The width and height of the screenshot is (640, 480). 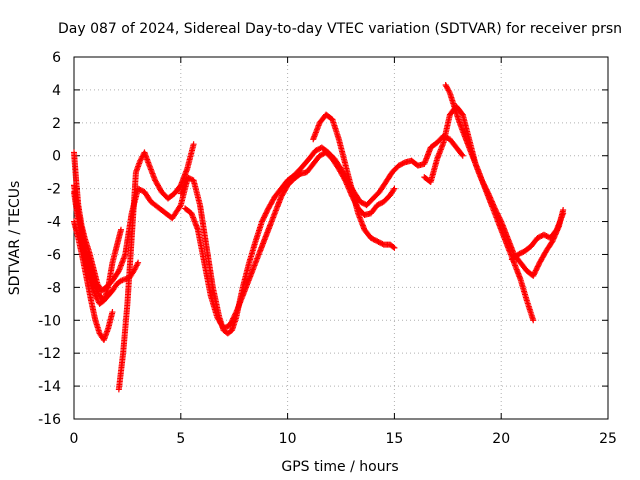 What do you see at coordinates (56, 124) in the screenshot?
I see `y-tick-label: 2` at bounding box center [56, 124].